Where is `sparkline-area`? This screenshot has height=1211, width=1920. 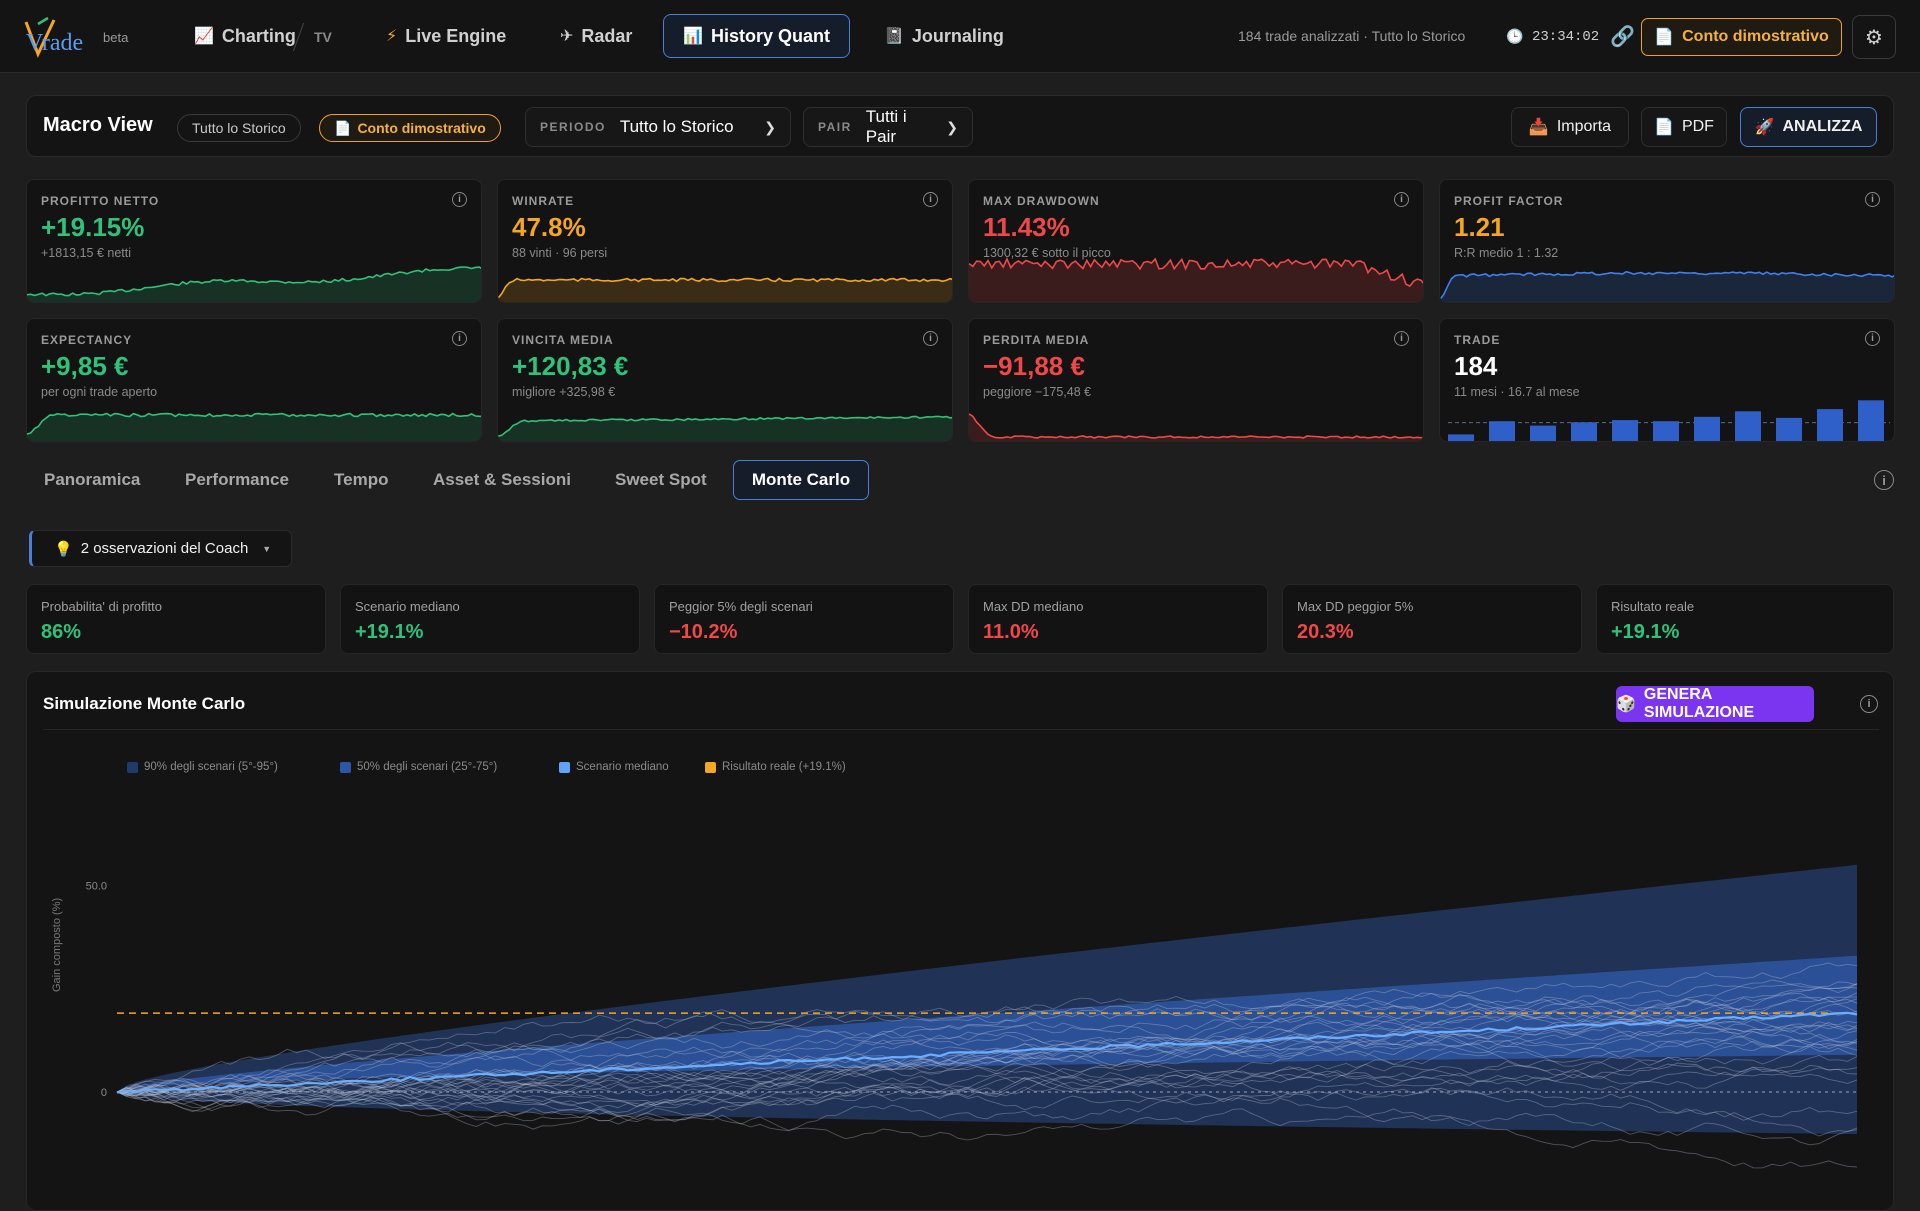
sparkline-area is located at coordinates (1667, 286).